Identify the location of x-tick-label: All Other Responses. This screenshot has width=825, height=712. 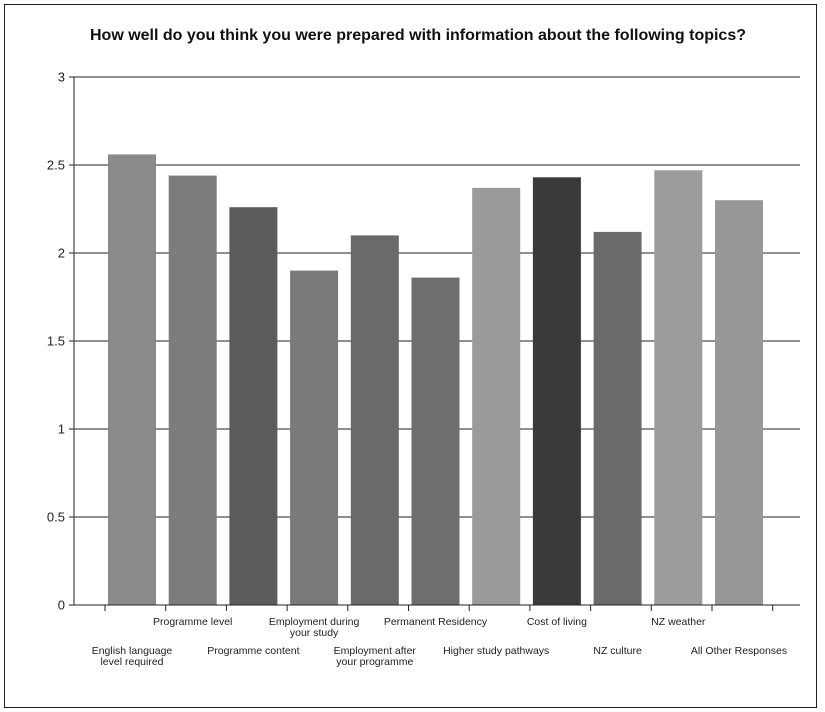
(739, 651).